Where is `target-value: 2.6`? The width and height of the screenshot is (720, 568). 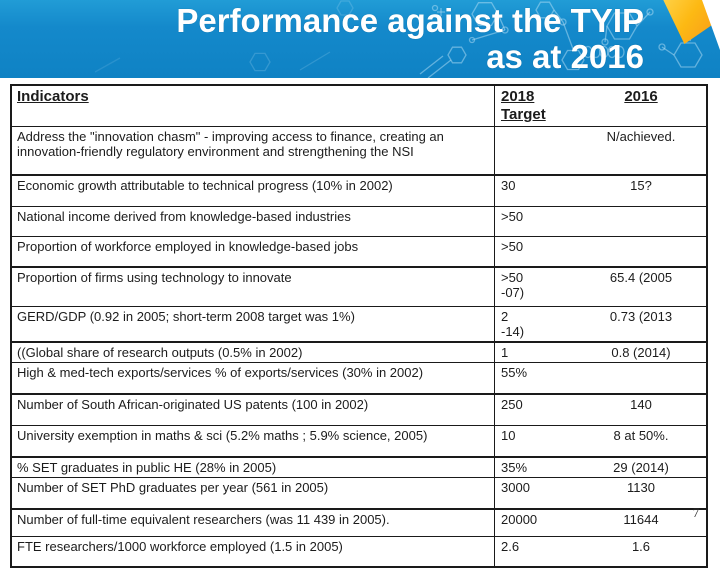 target-value: 2.6 is located at coordinates (510, 546).